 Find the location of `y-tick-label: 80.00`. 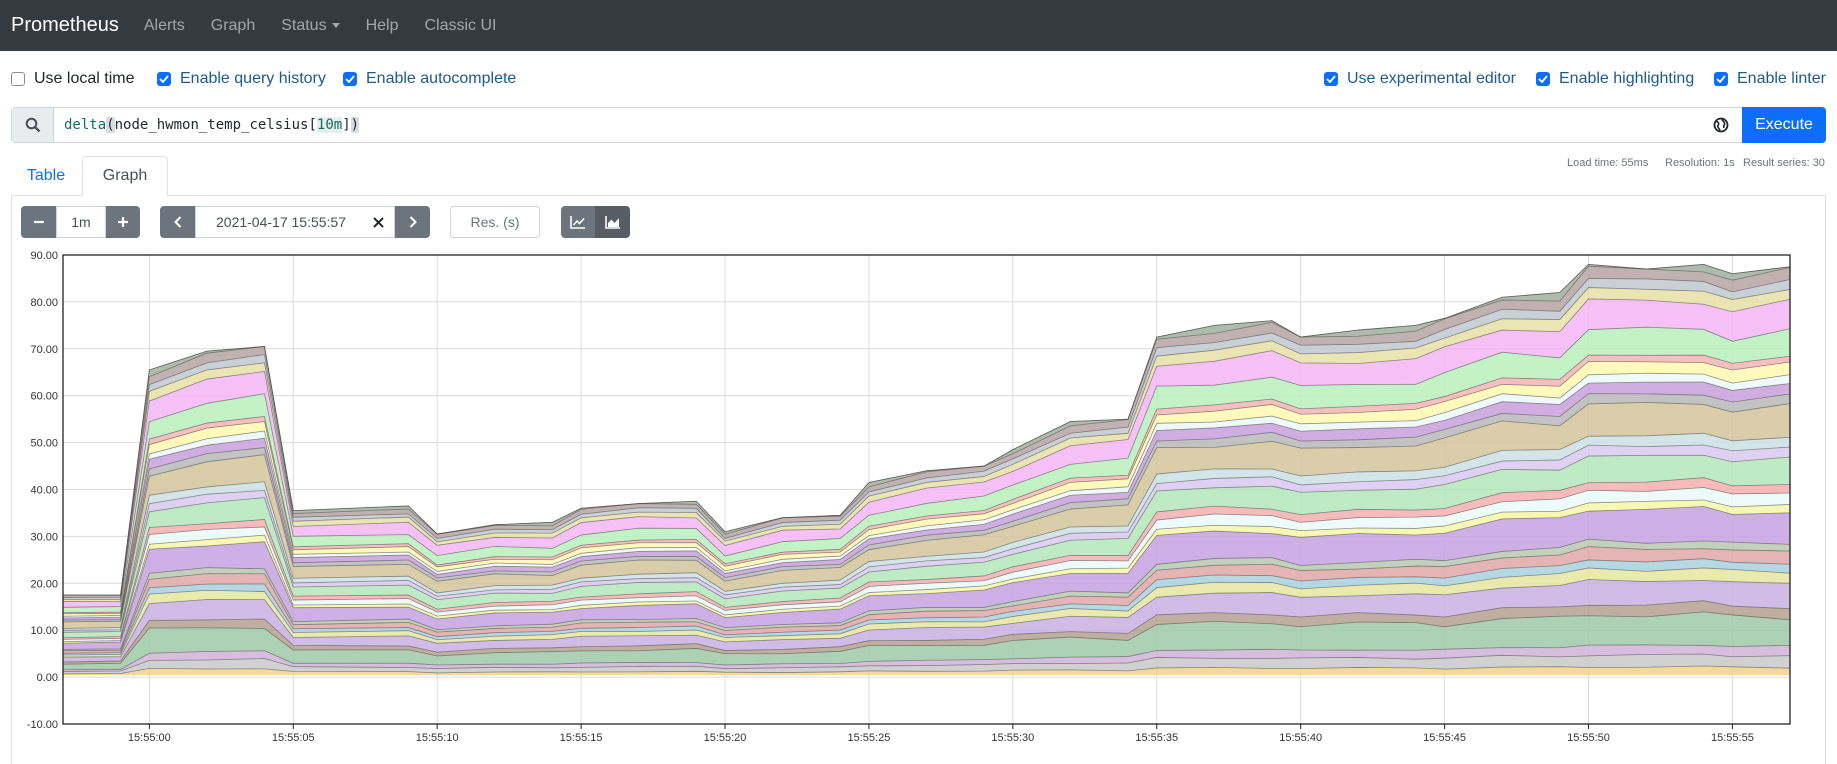

y-tick-label: 80.00 is located at coordinates (44, 303).